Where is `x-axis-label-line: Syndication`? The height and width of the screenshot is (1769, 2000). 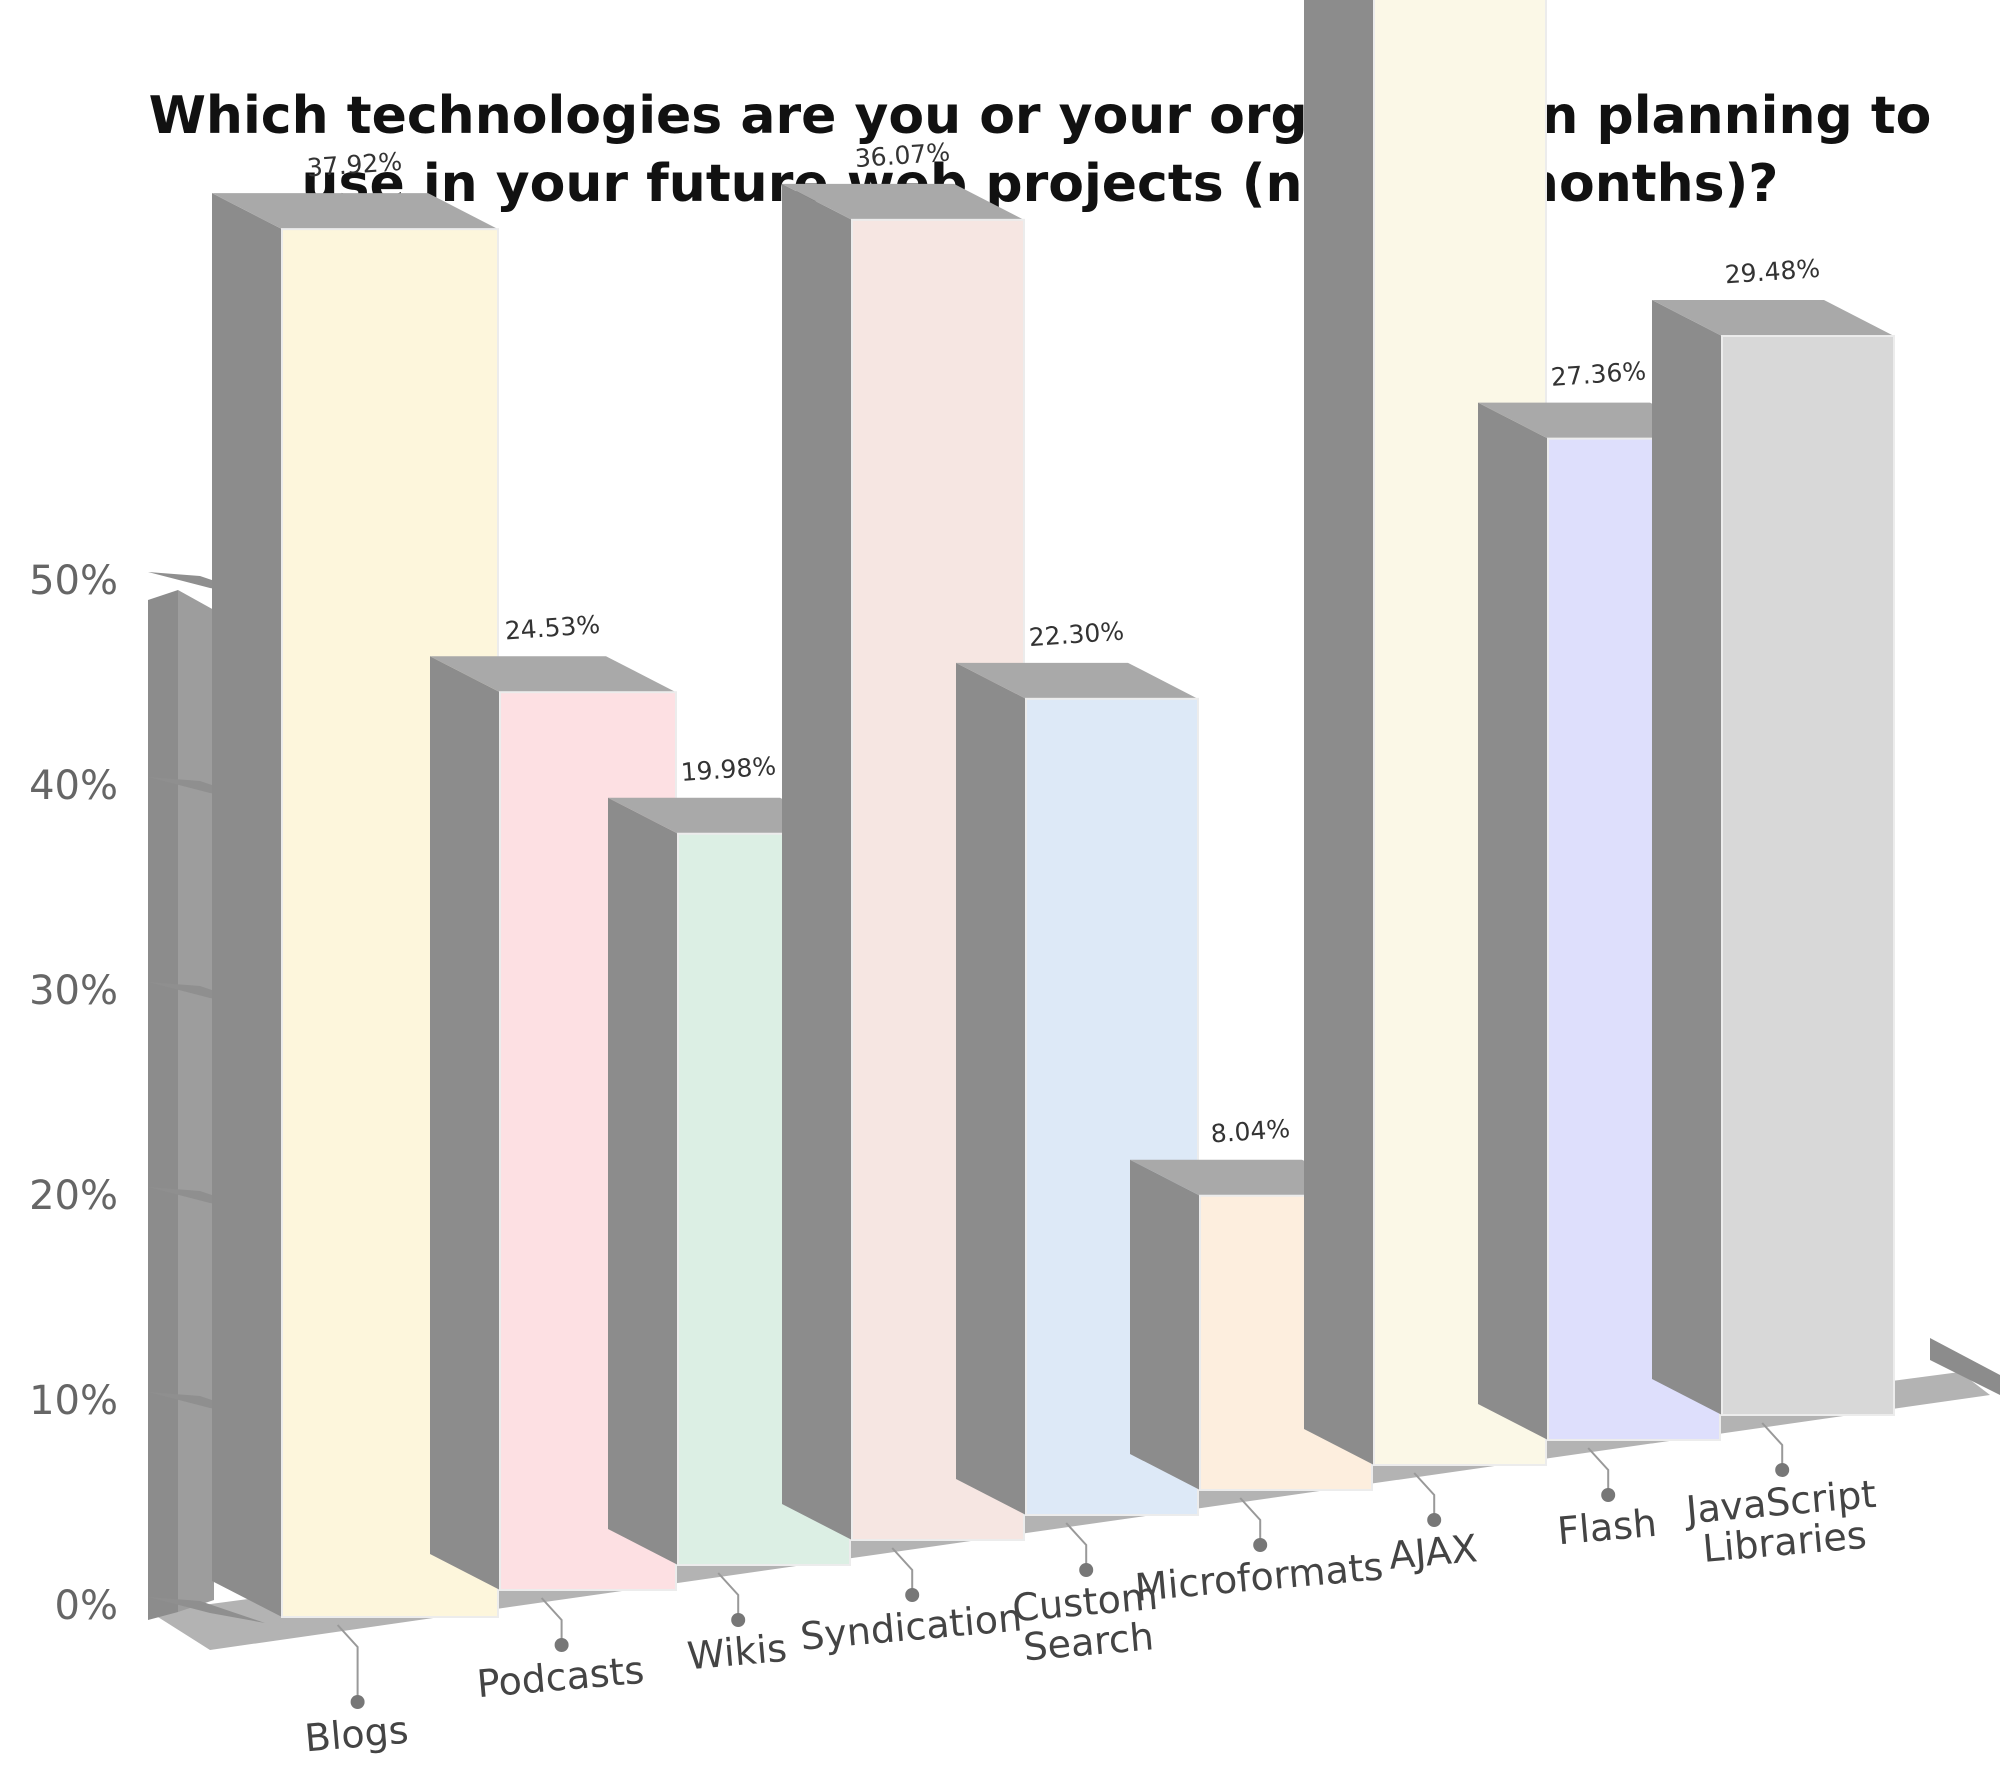
x-axis-label-line: Syndication is located at coordinates (910, 1626).